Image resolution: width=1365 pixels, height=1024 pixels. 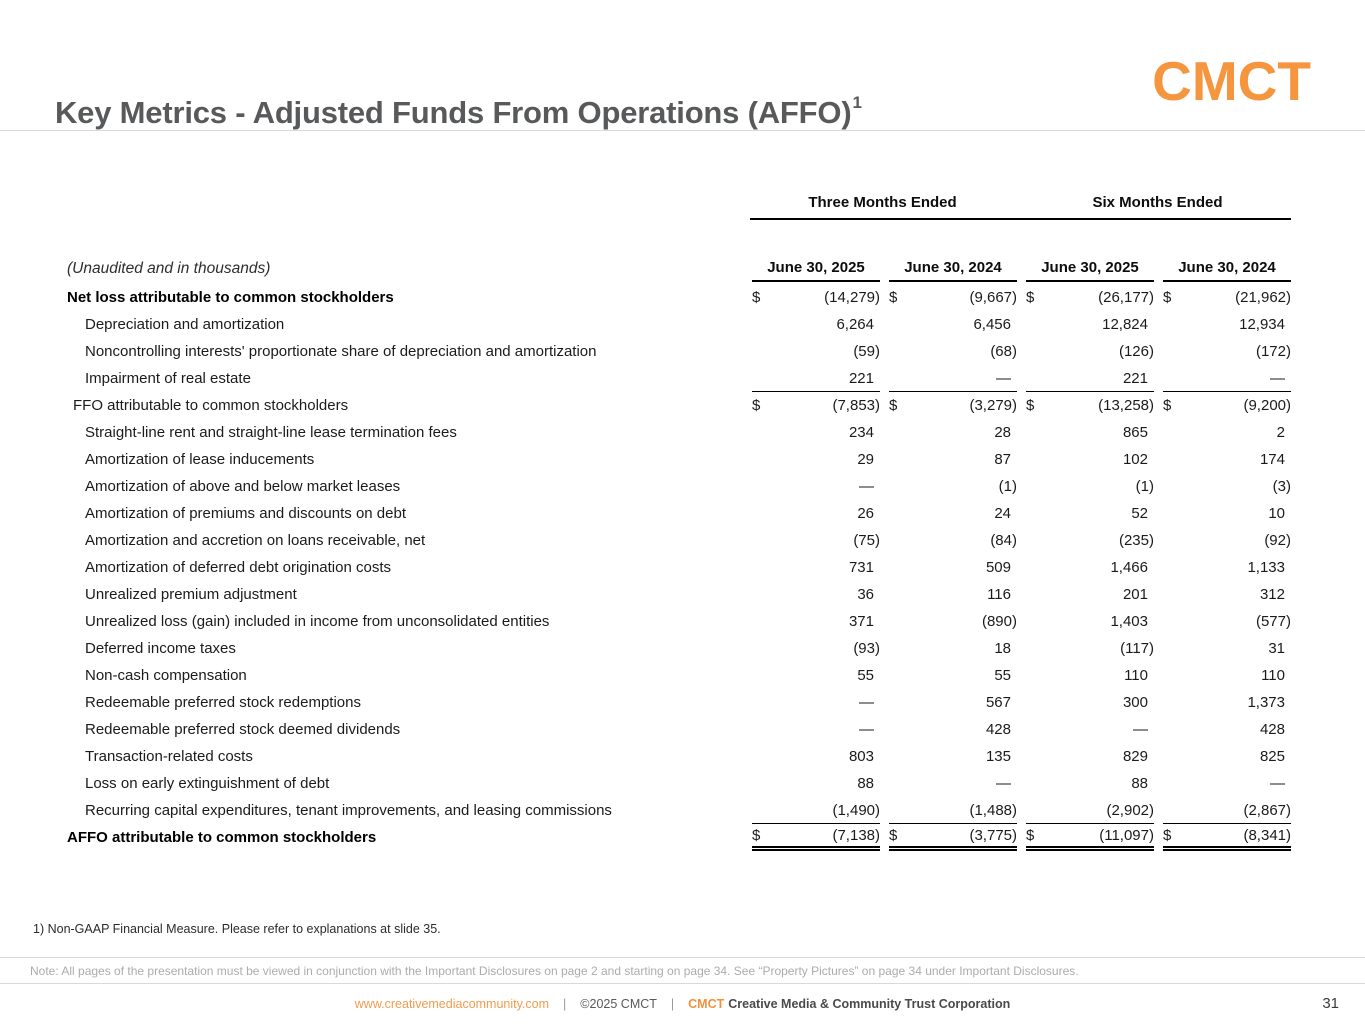 I want to click on row-label: Transaction-related costs, so click(x=169, y=756).